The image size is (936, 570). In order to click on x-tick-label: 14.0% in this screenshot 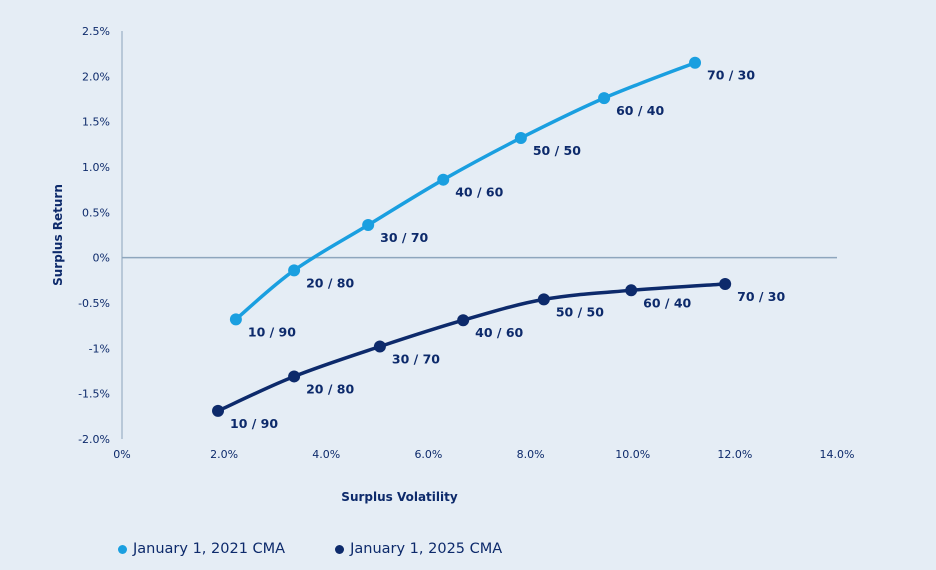, I will do `click(837, 454)`.